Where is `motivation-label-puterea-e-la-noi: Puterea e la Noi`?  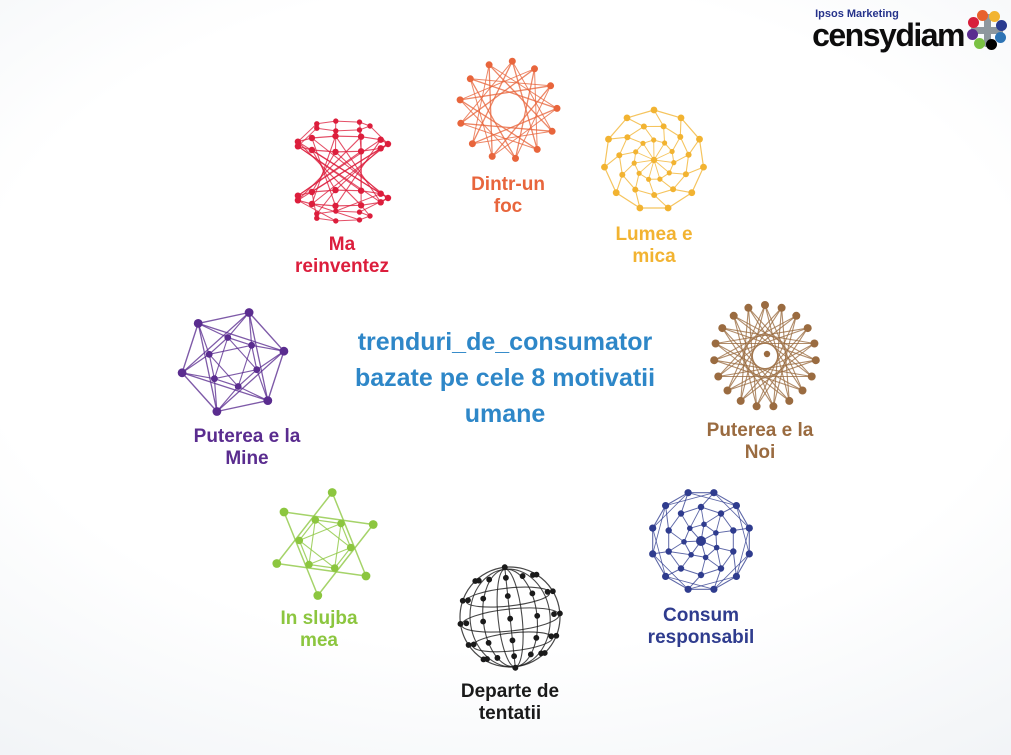 motivation-label-puterea-e-la-noi: Puterea e la Noi is located at coordinates (760, 442).